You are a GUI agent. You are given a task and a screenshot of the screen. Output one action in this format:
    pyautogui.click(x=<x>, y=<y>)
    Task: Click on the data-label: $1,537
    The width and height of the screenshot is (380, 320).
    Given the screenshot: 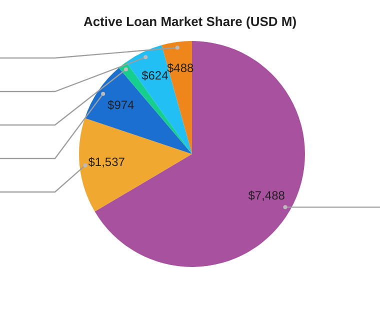 What is the action you would take?
    pyautogui.click(x=107, y=162)
    